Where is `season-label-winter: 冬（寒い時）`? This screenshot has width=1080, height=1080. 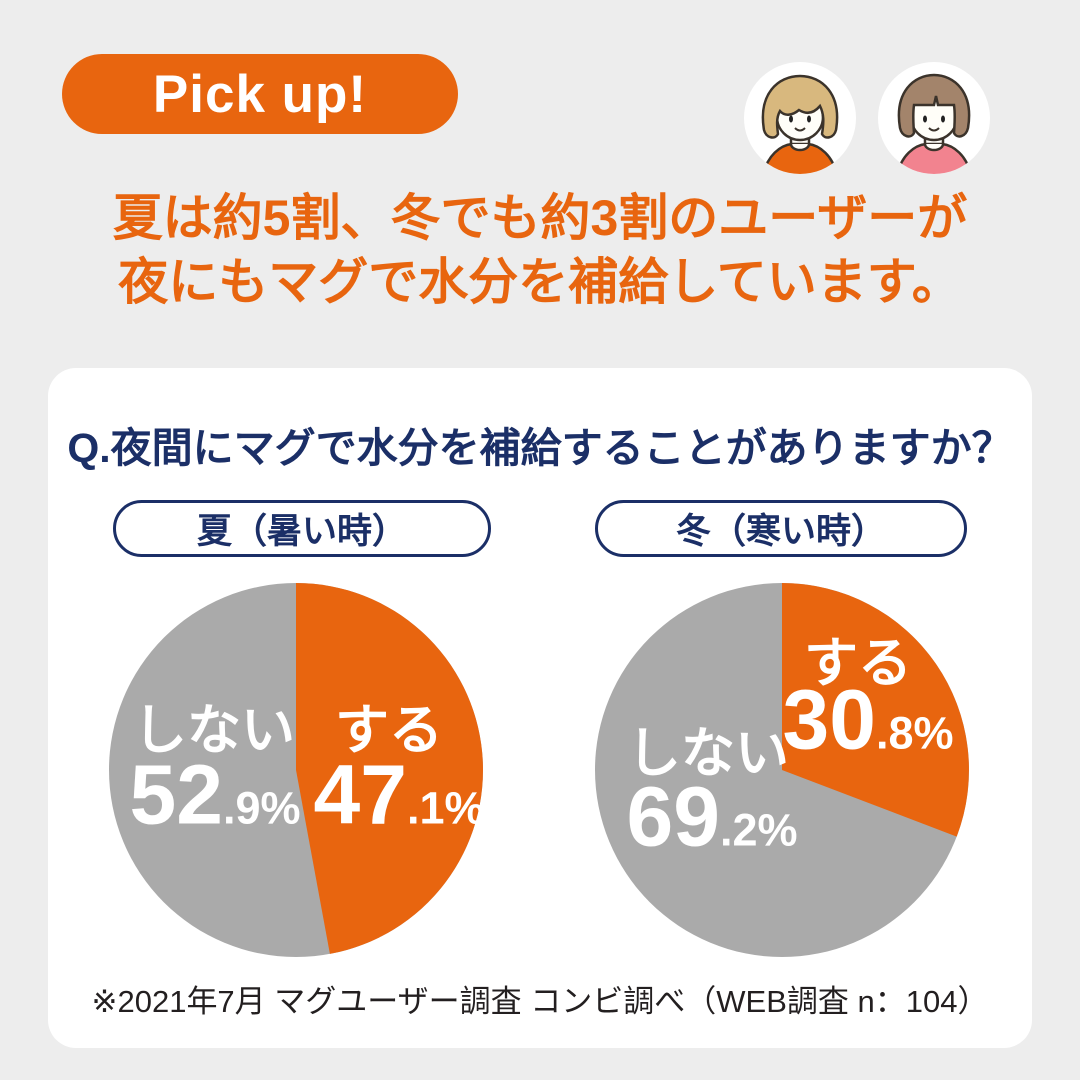 season-label-winter: 冬（寒い時） is located at coordinates (781, 528).